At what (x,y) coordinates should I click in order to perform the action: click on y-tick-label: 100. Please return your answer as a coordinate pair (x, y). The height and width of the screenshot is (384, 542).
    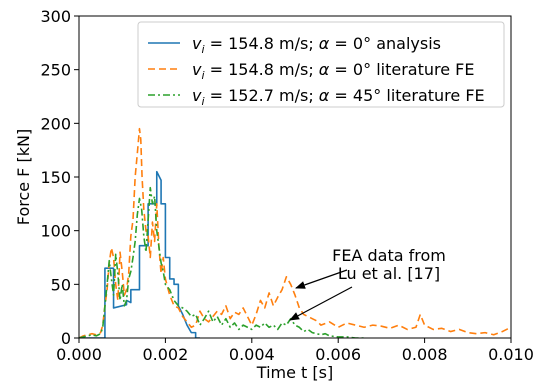
    Looking at the image, I should click on (55, 231).